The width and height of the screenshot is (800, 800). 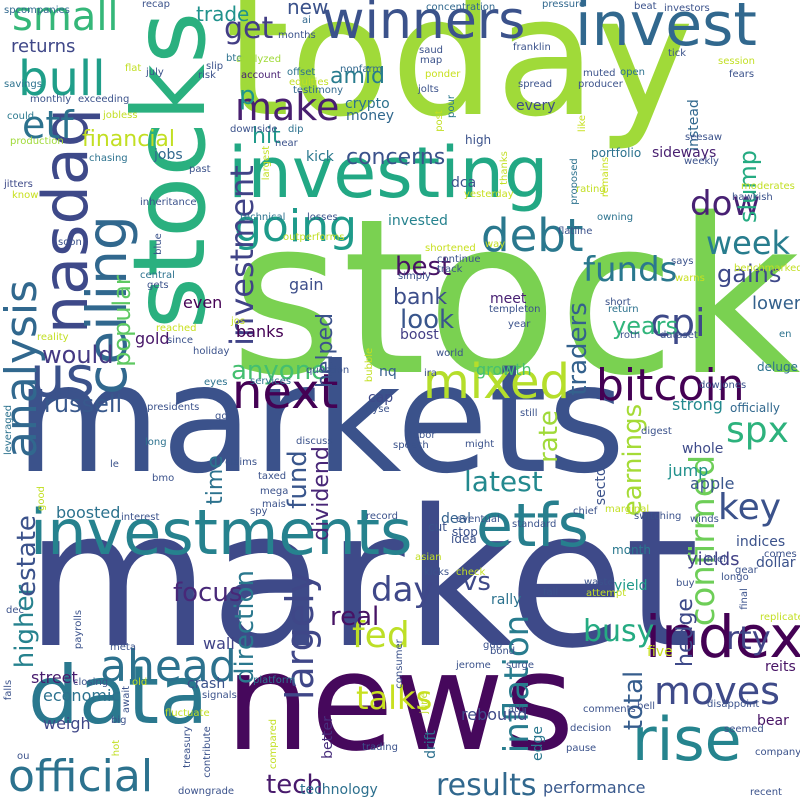 I want to click on word-good: good, so click(x=41, y=498).